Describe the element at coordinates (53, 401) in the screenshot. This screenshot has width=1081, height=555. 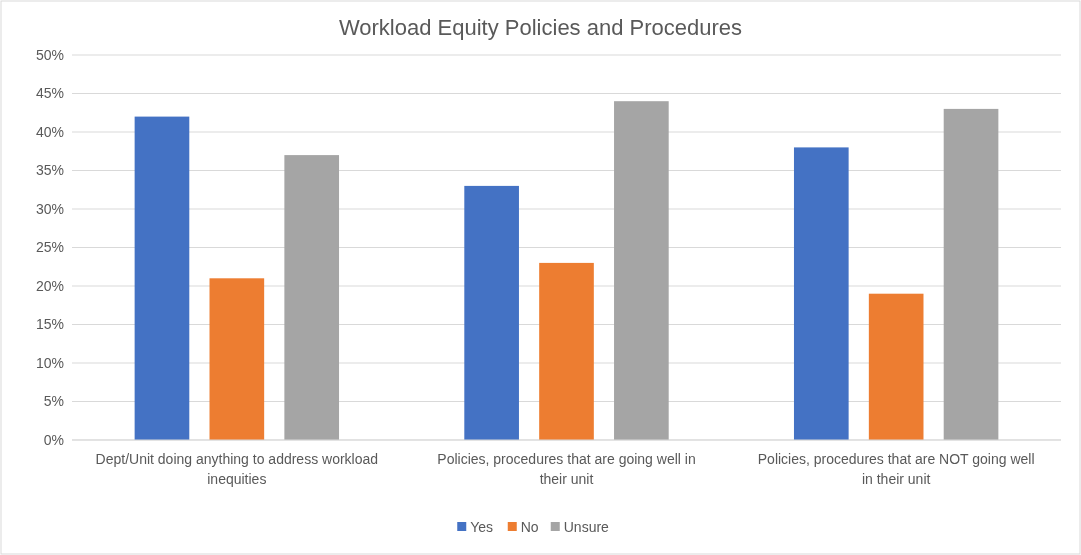
I see `y-tick-label: 5%` at that location.